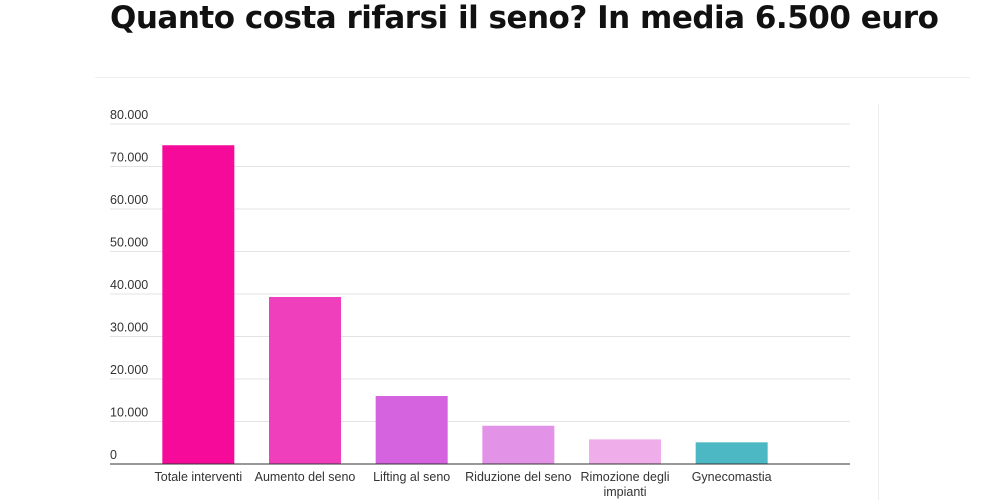 Image resolution: width=1000 pixels, height=500 pixels. I want to click on y-tick-label: 30.000, so click(129, 328).